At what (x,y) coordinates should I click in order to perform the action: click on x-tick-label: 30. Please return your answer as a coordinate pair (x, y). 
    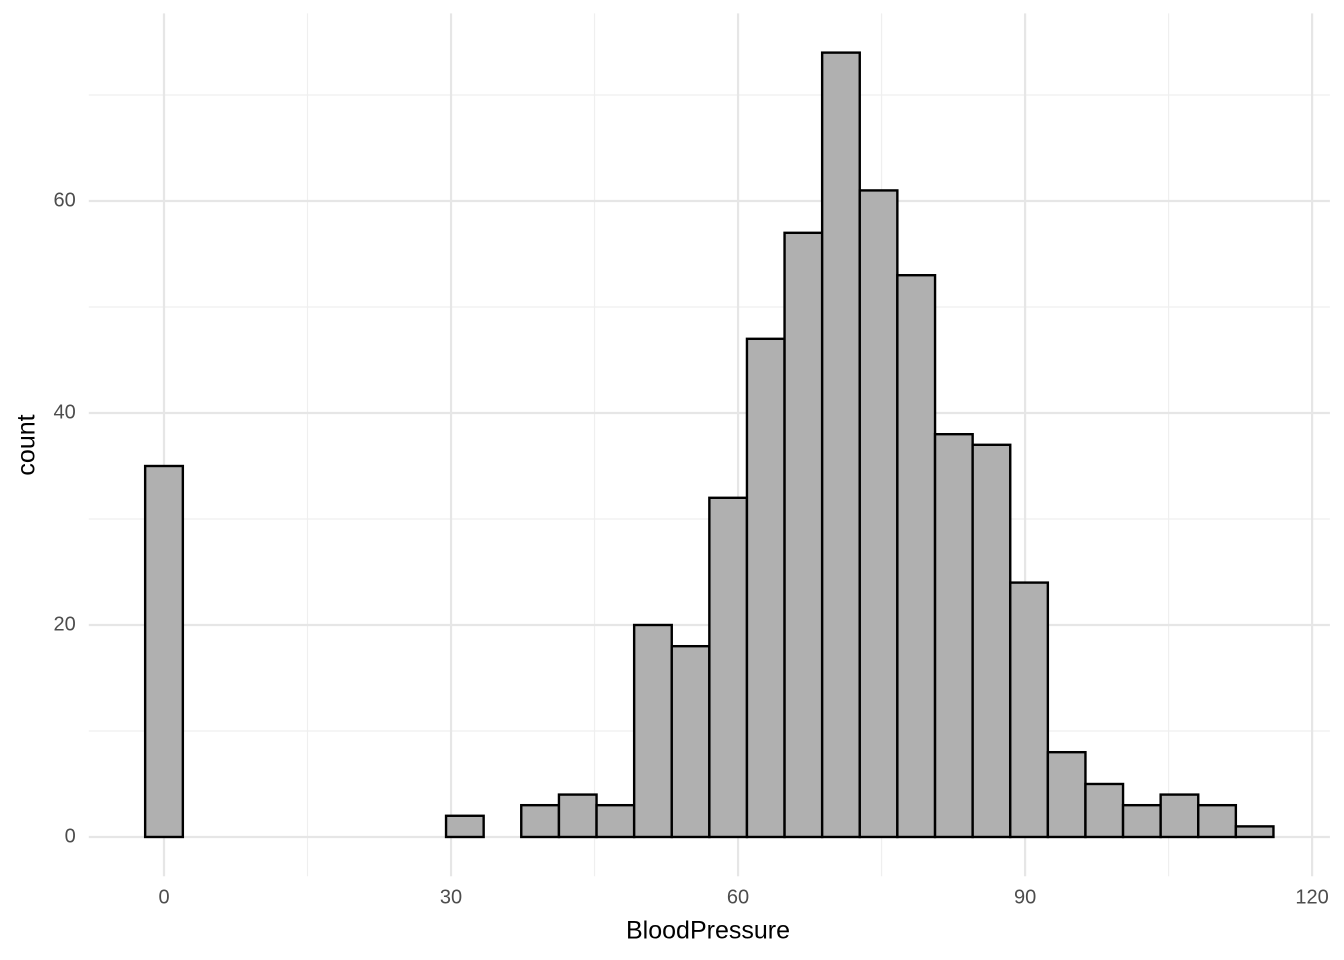
    Looking at the image, I should click on (451, 897).